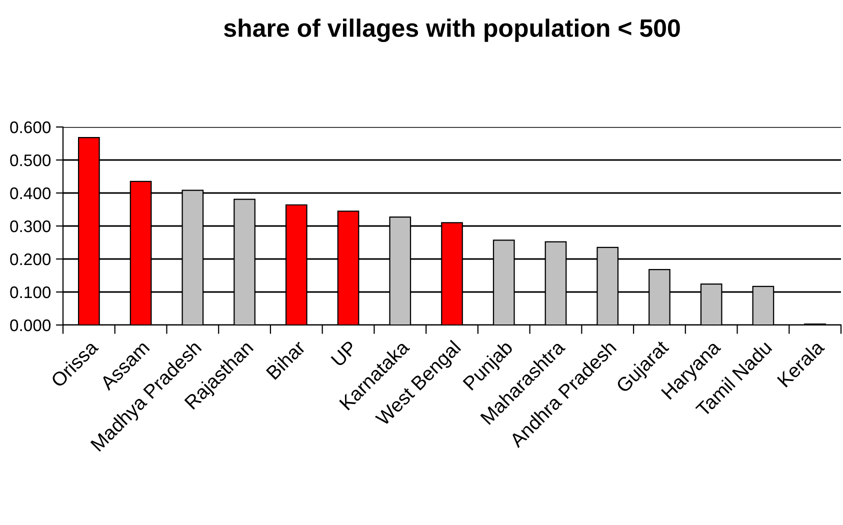  What do you see at coordinates (30, 160) in the screenshot?
I see `y-tick-label: 0.500` at bounding box center [30, 160].